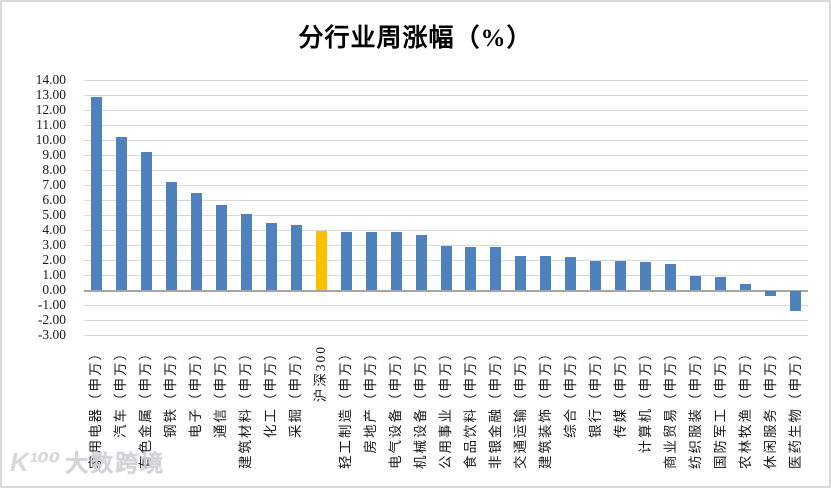 This screenshot has height=488, width=831. Describe the element at coordinates (54, 184) in the screenshot. I see `y-axis-tick-label: 7.00` at that location.